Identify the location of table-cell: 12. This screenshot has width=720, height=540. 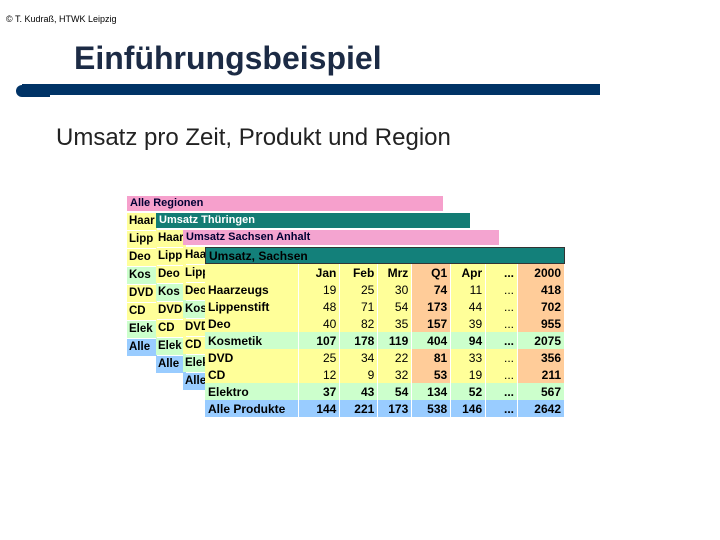
(319, 374).